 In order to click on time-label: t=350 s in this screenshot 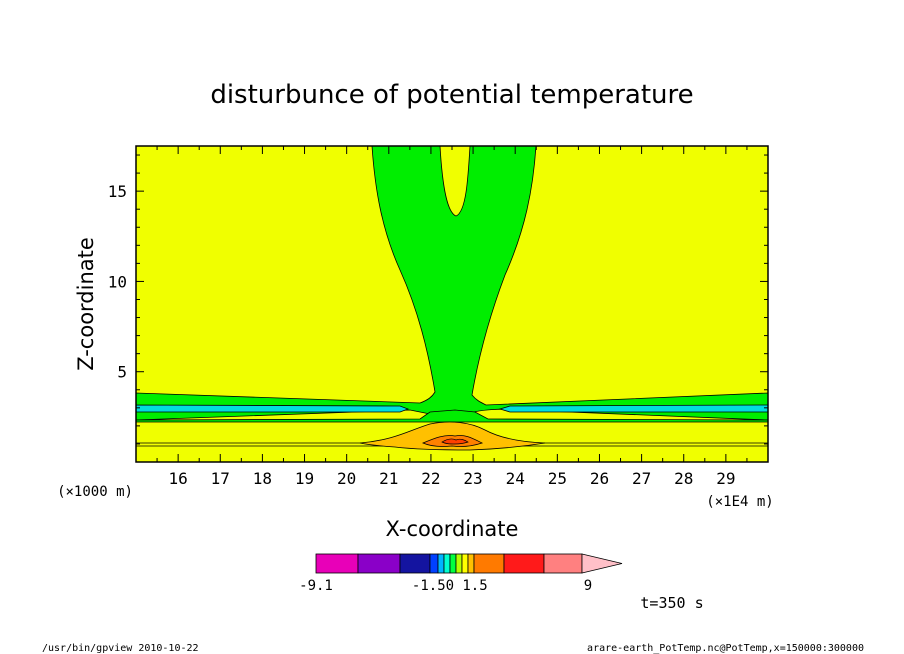, I will do `click(671, 603)`.